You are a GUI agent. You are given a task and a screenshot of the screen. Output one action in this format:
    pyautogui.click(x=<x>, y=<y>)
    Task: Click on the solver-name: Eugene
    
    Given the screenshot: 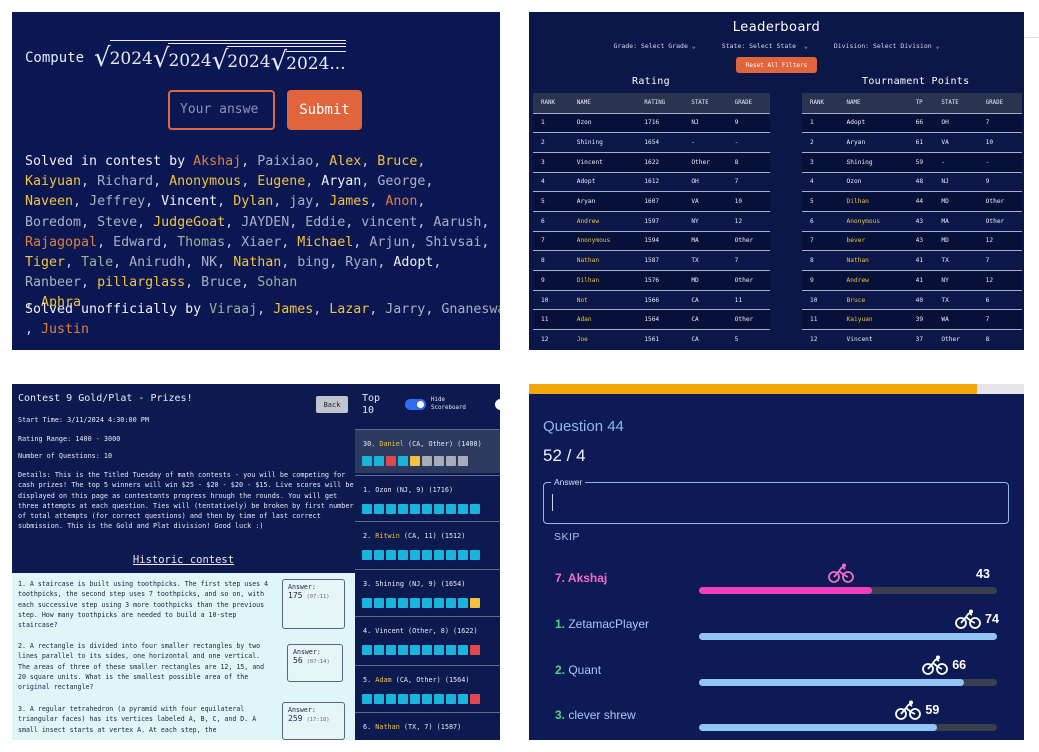 What is the action you would take?
    pyautogui.click(x=281, y=182)
    